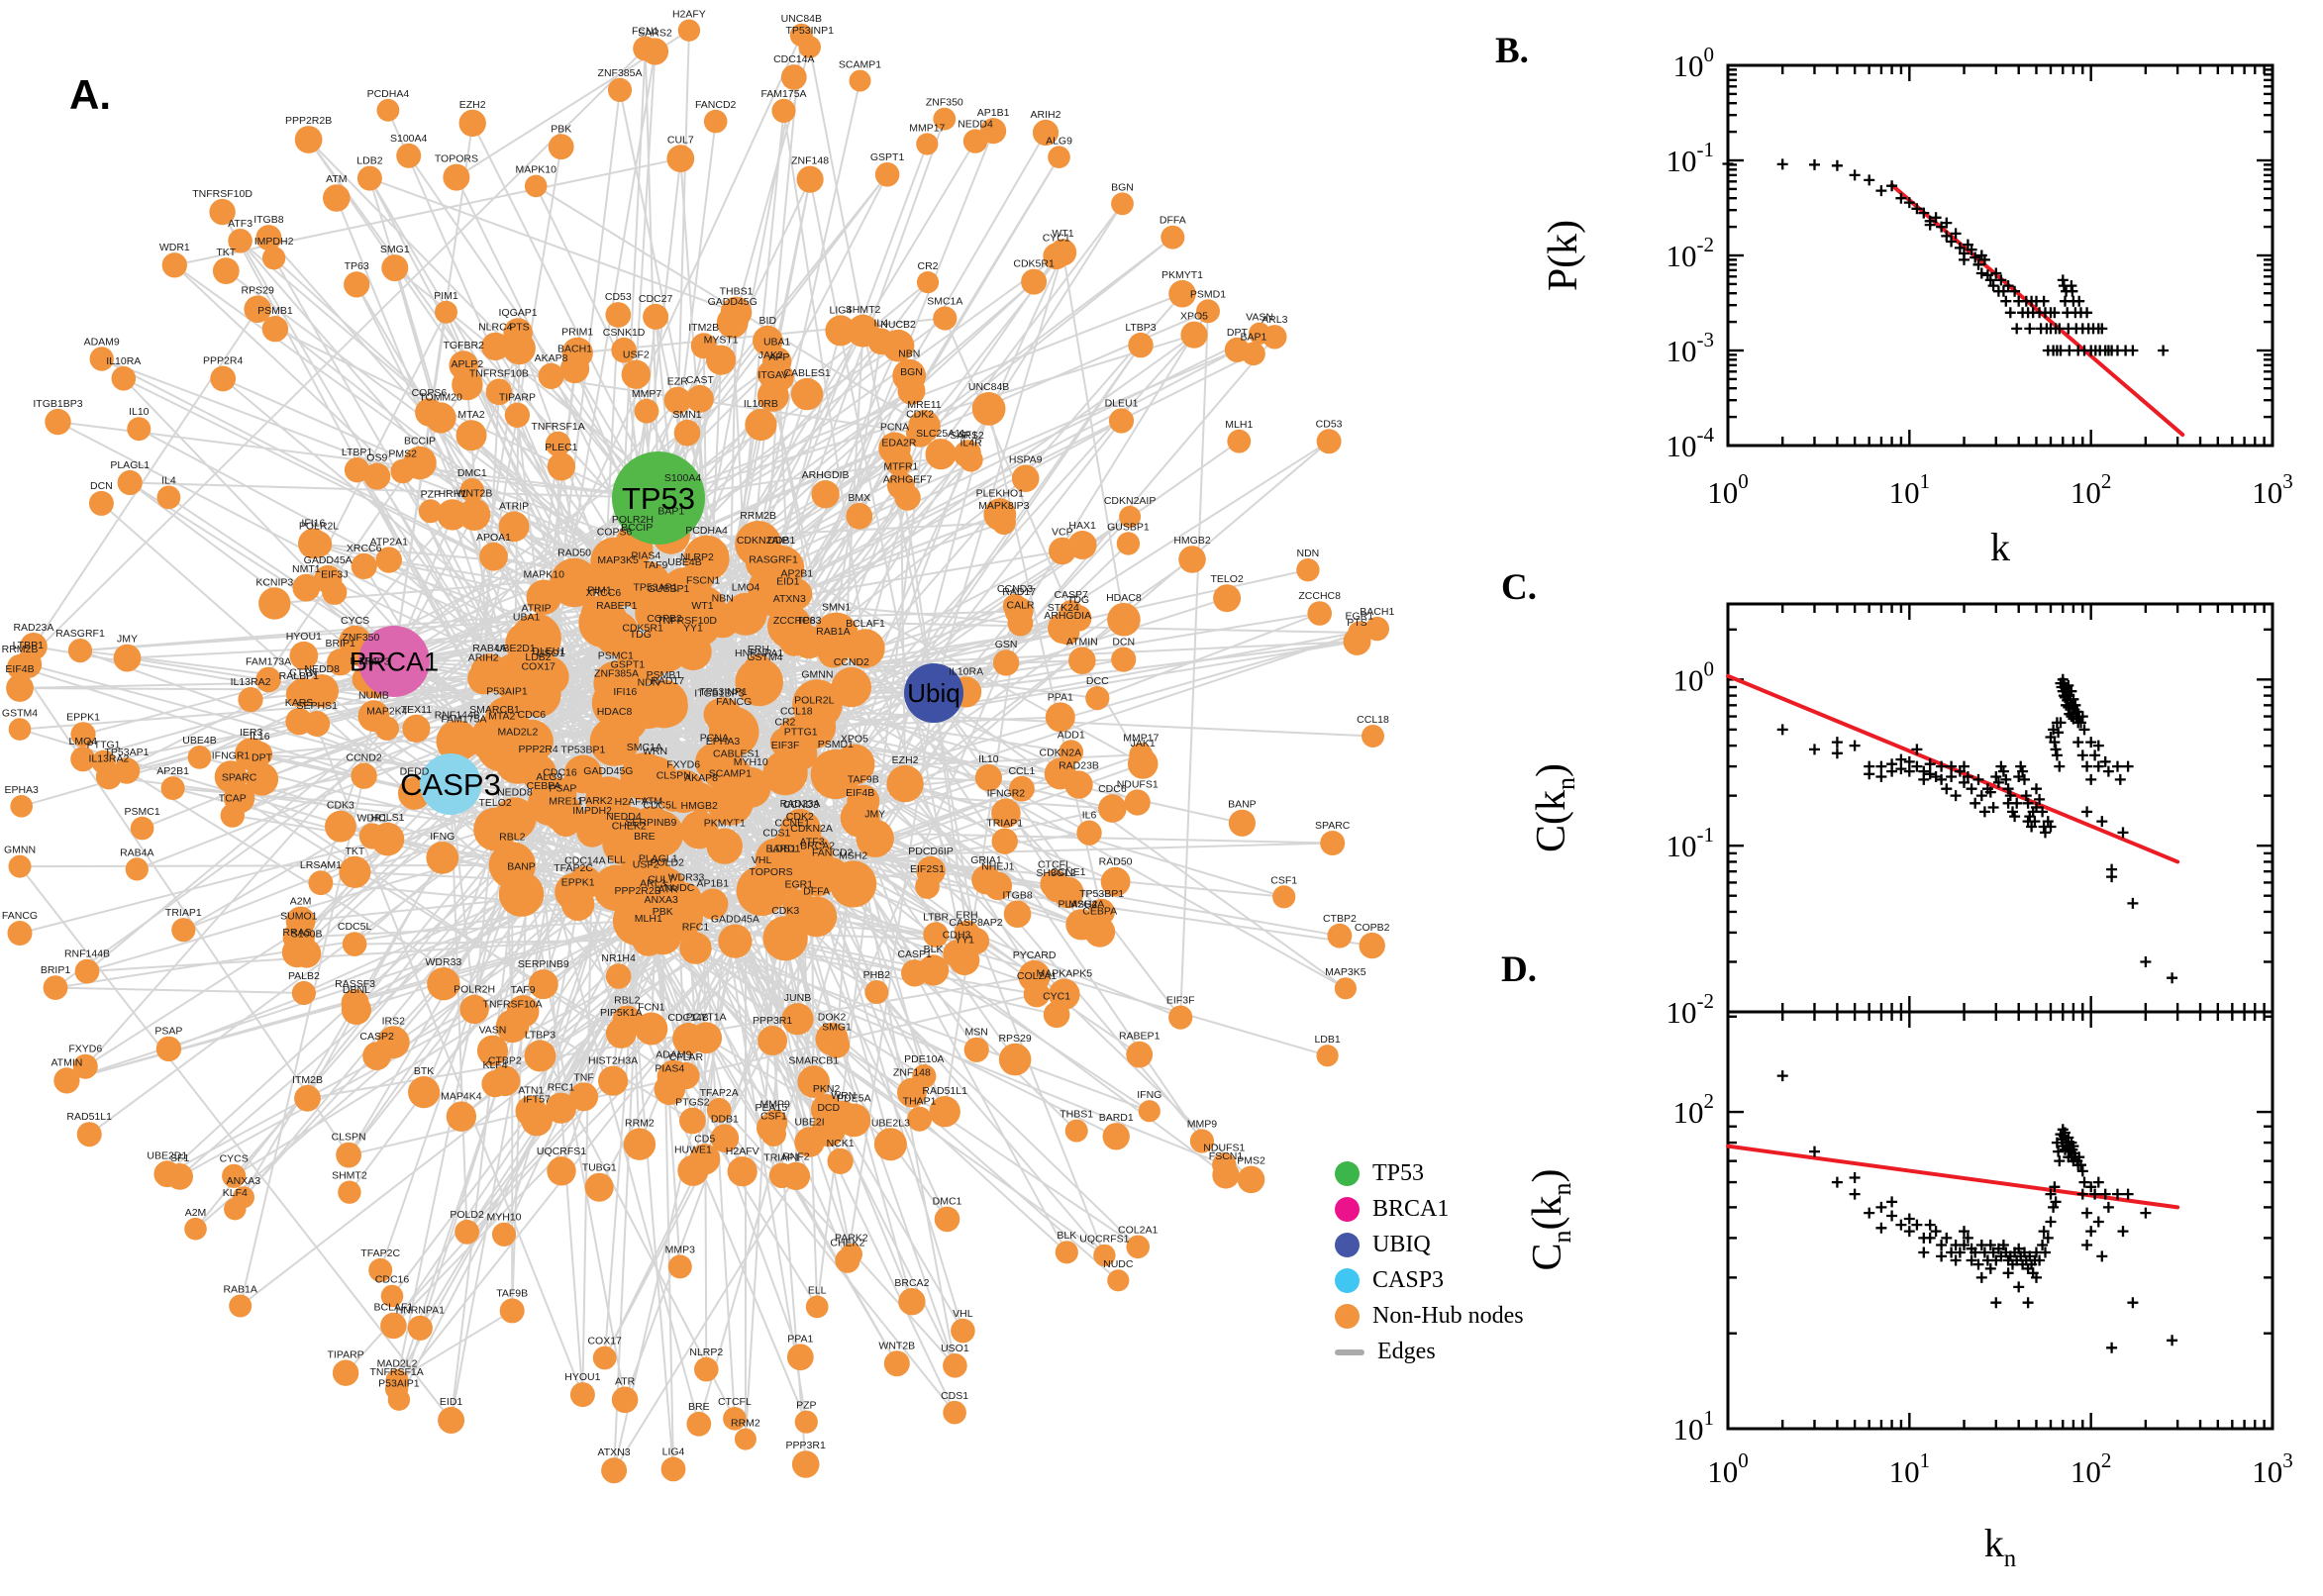 This screenshot has height=1596, width=2323. I want to click on legend-color-dot, so click(1347, 1173).